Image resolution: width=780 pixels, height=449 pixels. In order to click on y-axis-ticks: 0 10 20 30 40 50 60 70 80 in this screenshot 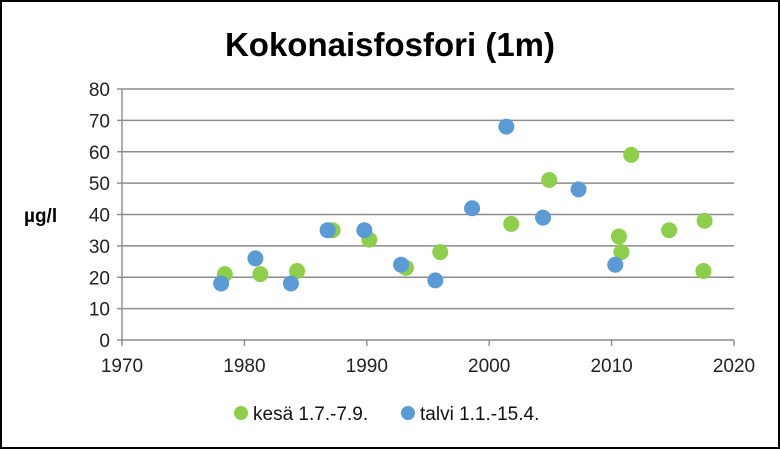, I will do `click(99, 216)`.